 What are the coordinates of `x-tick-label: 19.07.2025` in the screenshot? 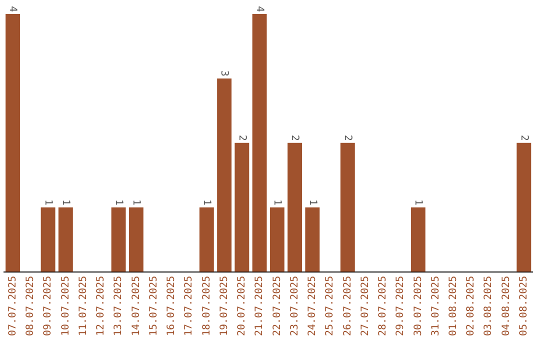 It's located at (224, 306).